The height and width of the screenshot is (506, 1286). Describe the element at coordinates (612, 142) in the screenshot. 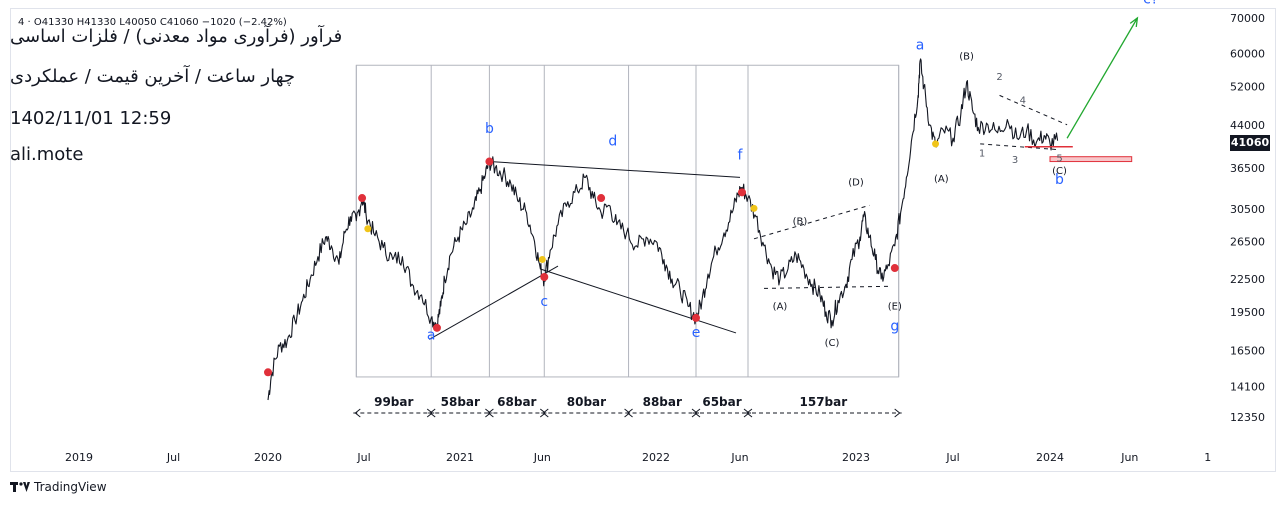

I see `wave-label-3: d` at that location.